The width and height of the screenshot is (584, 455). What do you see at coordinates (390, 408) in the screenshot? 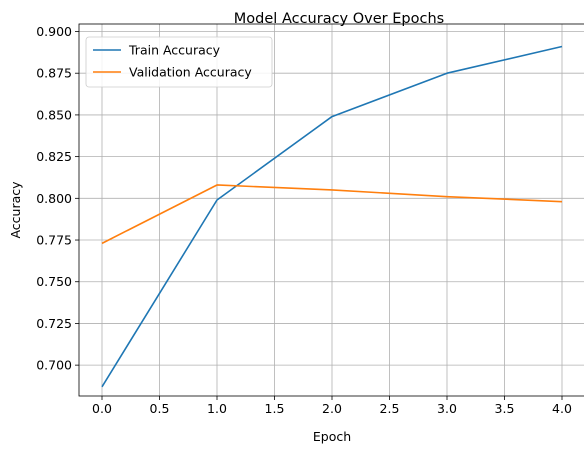
I see `x-tick-label: 2.5` at bounding box center [390, 408].